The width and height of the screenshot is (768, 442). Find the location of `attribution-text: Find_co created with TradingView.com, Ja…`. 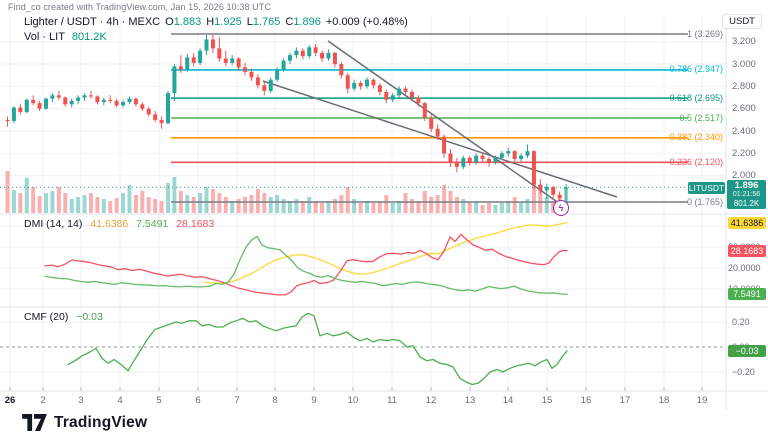

attribution-text: Find_co created with TradingView.com, Ja… is located at coordinates (139, 7).